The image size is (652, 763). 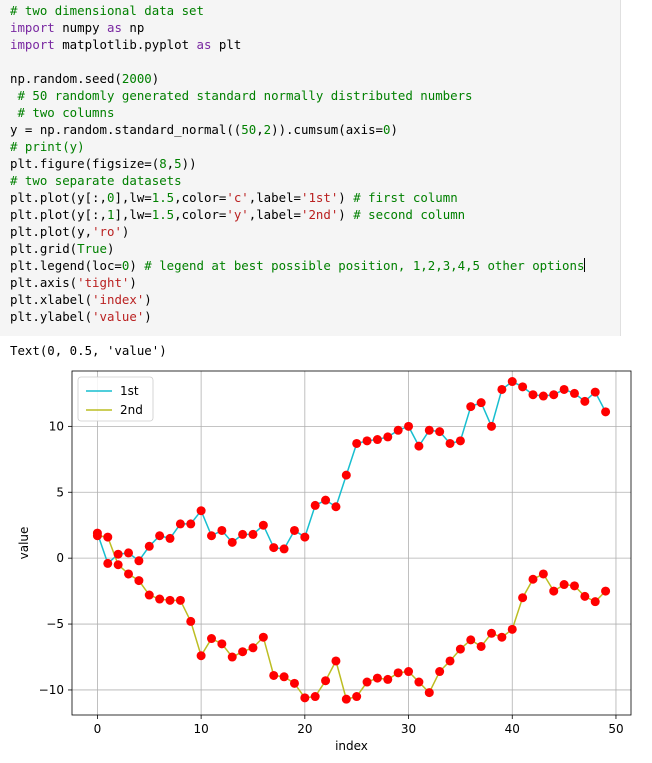 I want to click on code-token: 1.5, so click(x=163, y=197).